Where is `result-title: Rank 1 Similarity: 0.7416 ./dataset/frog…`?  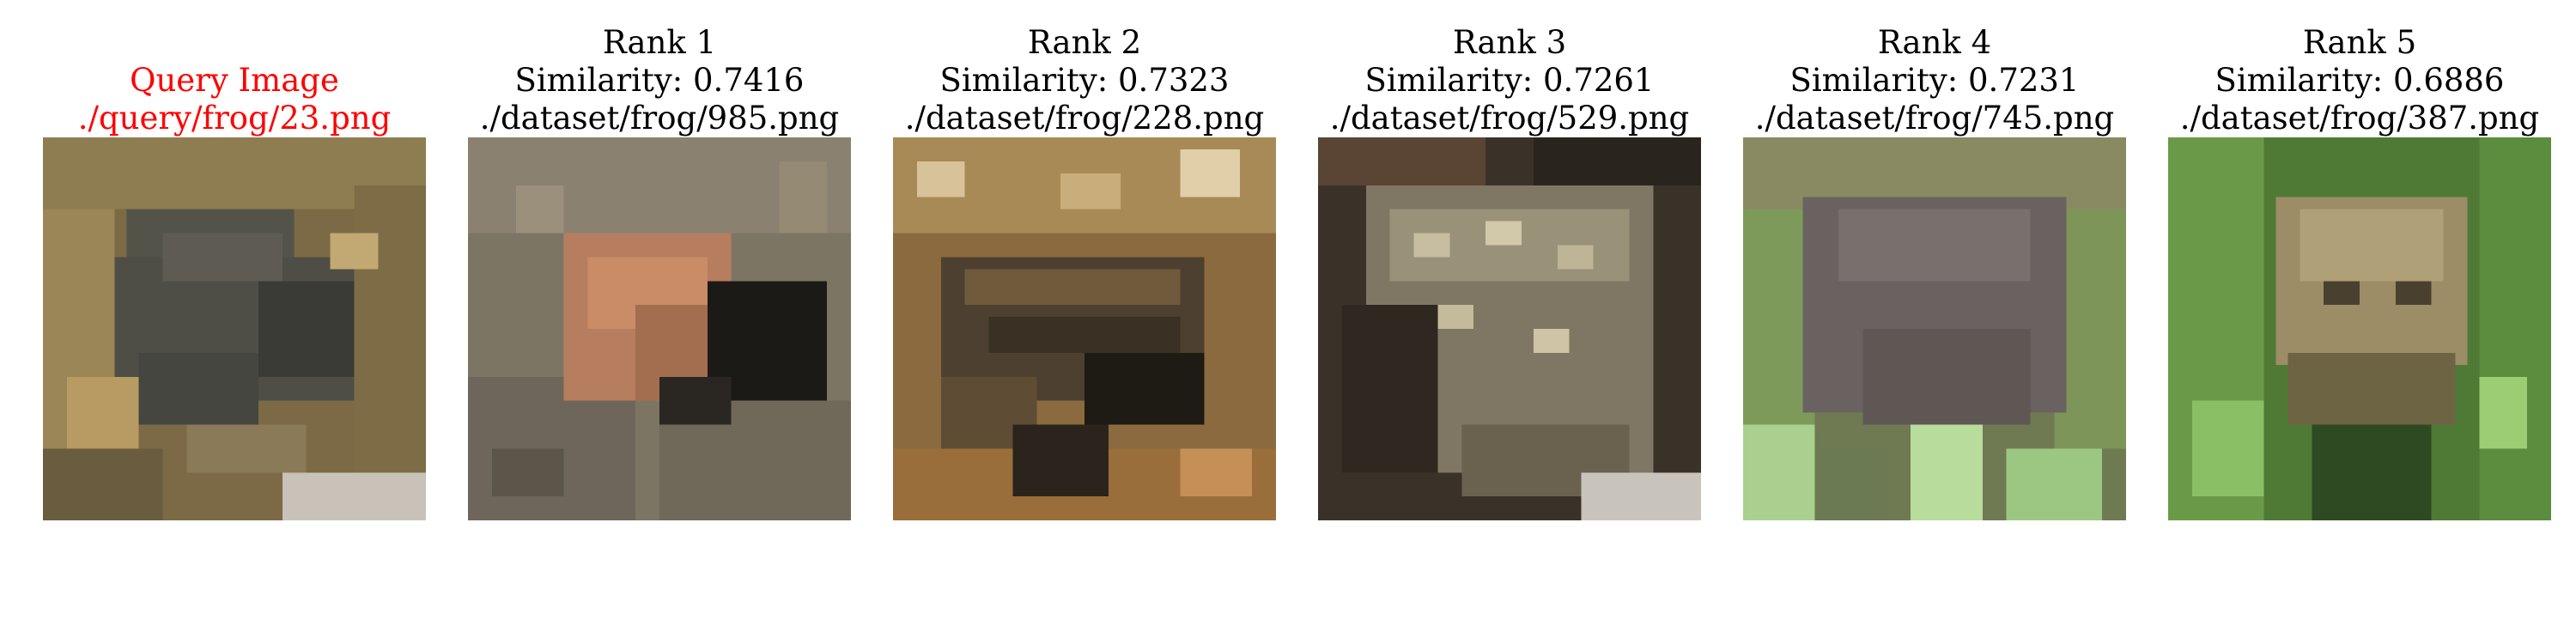
result-title: Rank 1 Similarity: 0.7416 ./dataset/frog… is located at coordinates (659, 80).